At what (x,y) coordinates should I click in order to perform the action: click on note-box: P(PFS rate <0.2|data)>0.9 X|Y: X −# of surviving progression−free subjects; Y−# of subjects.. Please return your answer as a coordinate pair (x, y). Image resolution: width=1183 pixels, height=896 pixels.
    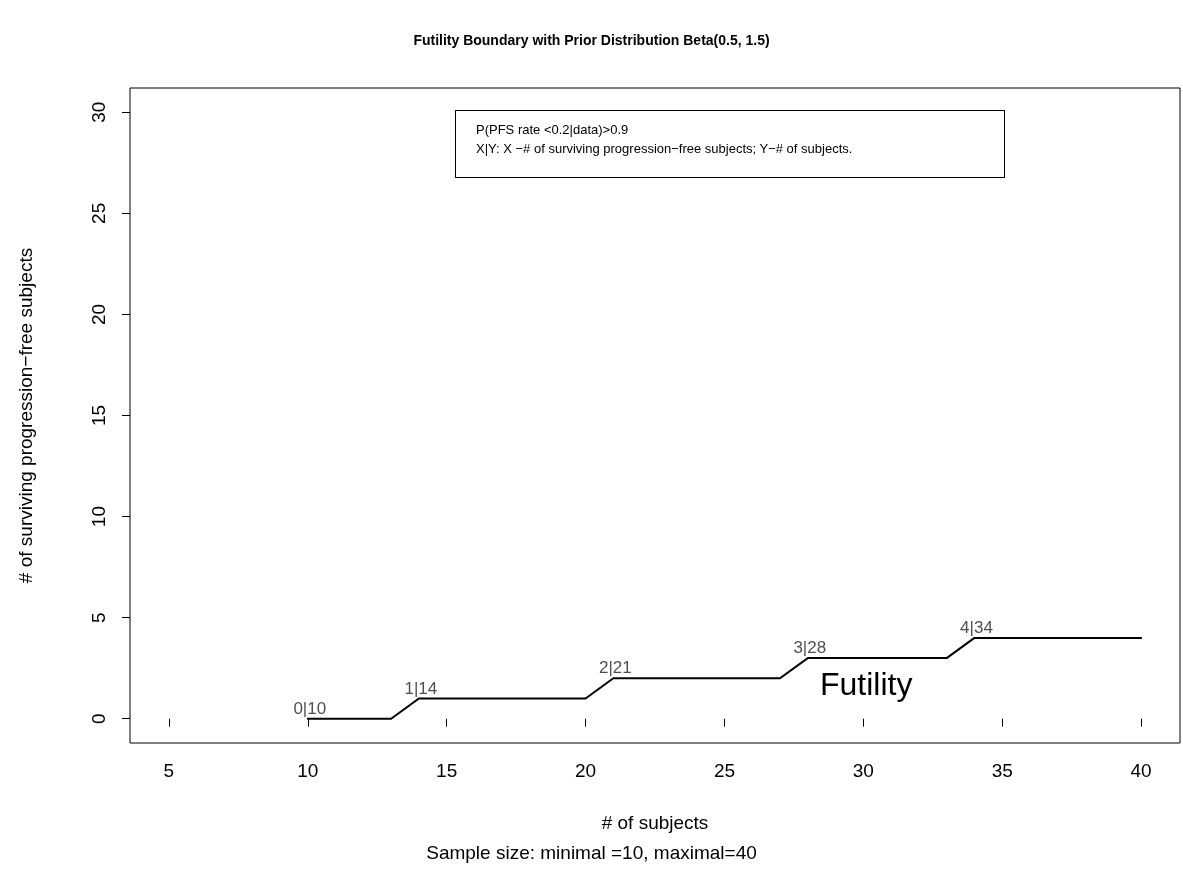
    Looking at the image, I should click on (730, 144).